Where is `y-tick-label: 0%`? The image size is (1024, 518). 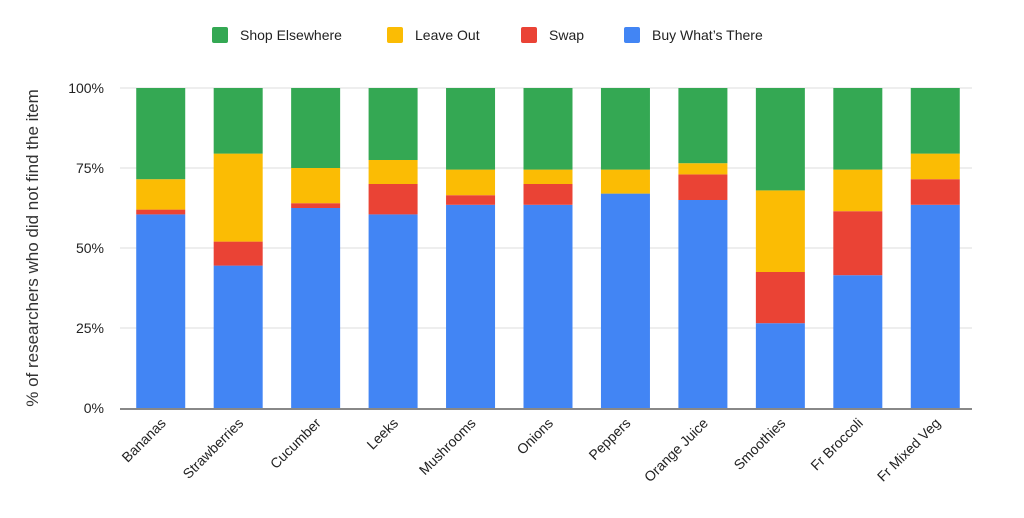 y-tick-label: 0% is located at coordinates (94, 408).